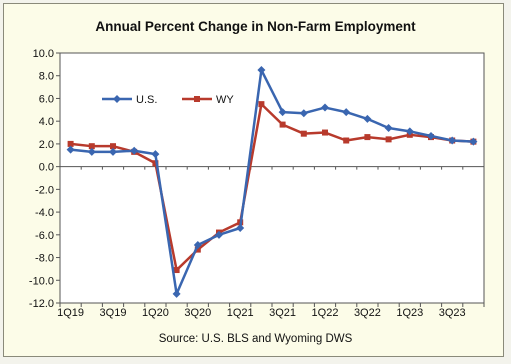  I want to click on y-tick-label: 2.0, so click(46, 145).